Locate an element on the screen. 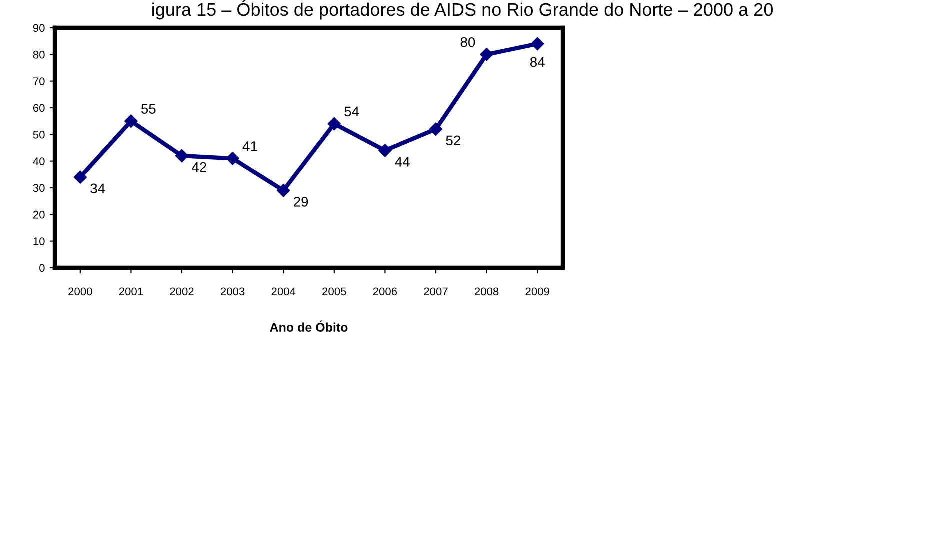 This screenshot has width=925, height=537. y-tick-label: 70 is located at coordinates (39, 82).